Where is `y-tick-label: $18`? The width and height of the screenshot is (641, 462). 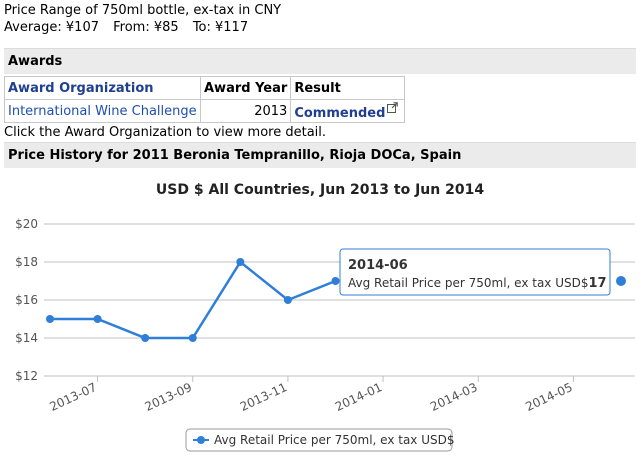 y-tick-label: $18 is located at coordinates (26, 262).